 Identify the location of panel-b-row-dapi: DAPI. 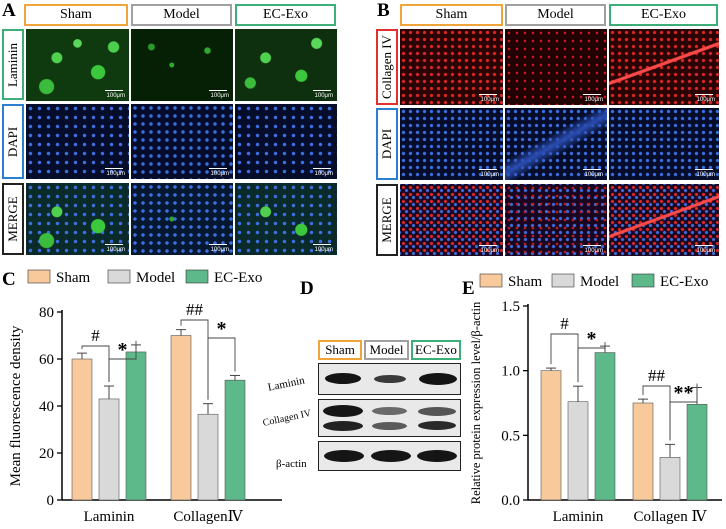
(387, 144).